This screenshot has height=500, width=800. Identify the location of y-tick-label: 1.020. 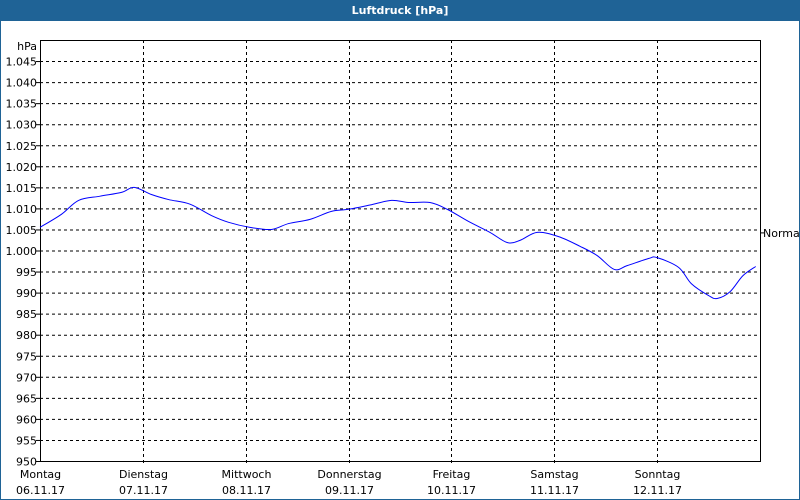
(22, 167).